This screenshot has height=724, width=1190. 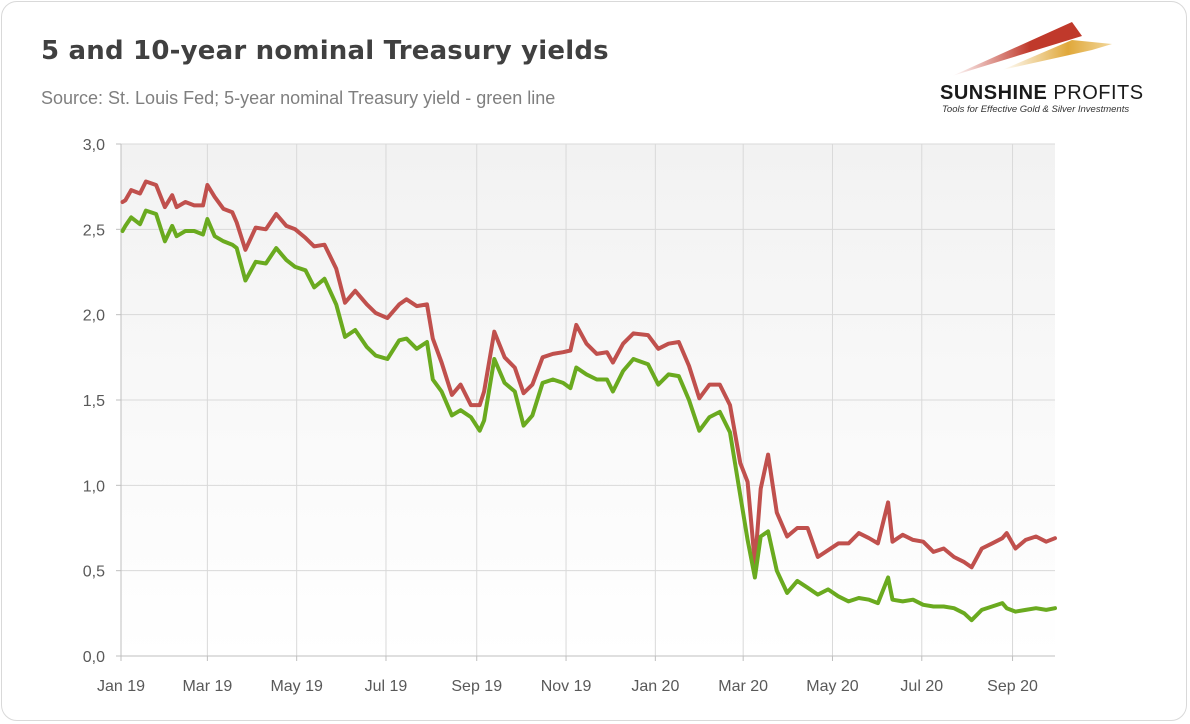 What do you see at coordinates (94, 572) in the screenshot?
I see `y-tick-label: 0,5` at bounding box center [94, 572].